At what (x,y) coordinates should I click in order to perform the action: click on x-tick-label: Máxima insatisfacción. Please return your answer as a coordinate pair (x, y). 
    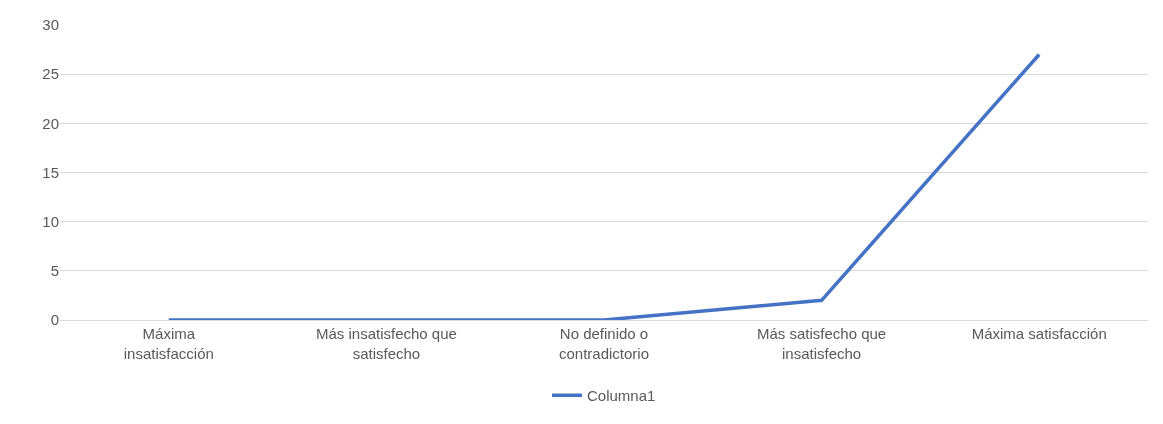
    Looking at the image, I should click on (168, 343).